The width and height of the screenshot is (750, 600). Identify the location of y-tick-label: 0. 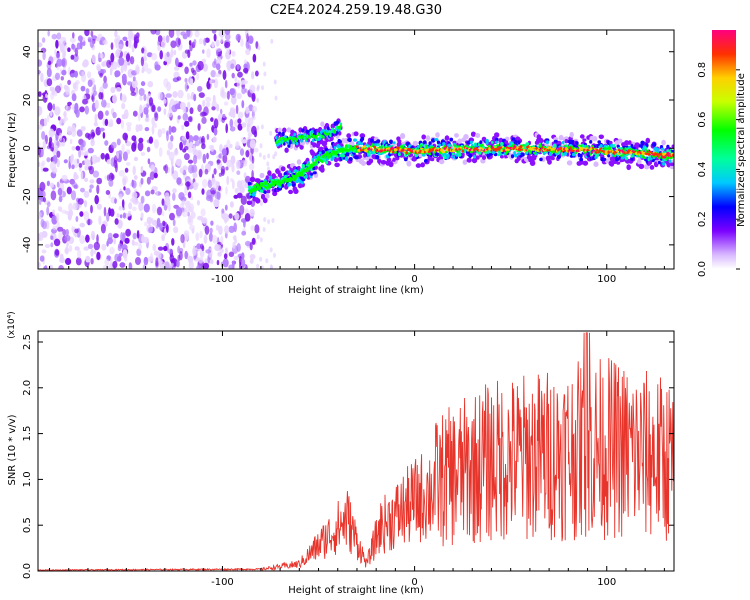
(27, 148).